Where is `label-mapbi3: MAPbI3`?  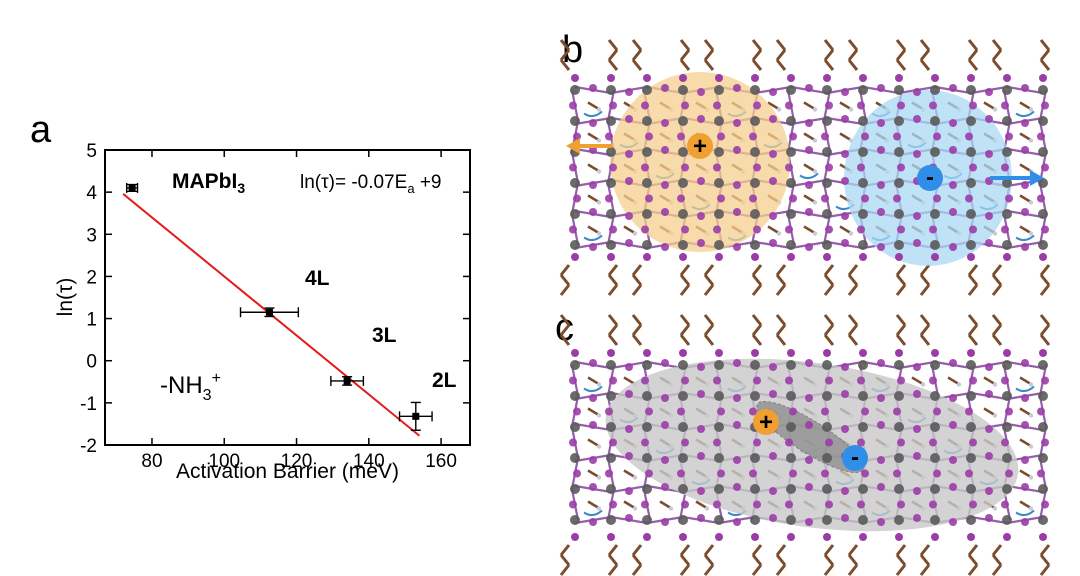
label-mapbi3: MAPbI3 is located at coordinates (208, 183).